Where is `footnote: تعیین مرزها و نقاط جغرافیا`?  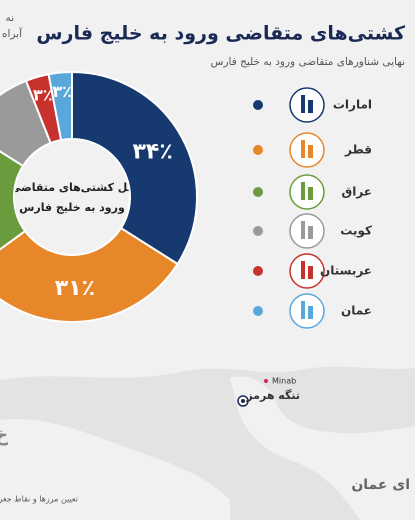 footnote: تعیین مرزها و نقاط جغرافیا is located at coordinates (39, 499).